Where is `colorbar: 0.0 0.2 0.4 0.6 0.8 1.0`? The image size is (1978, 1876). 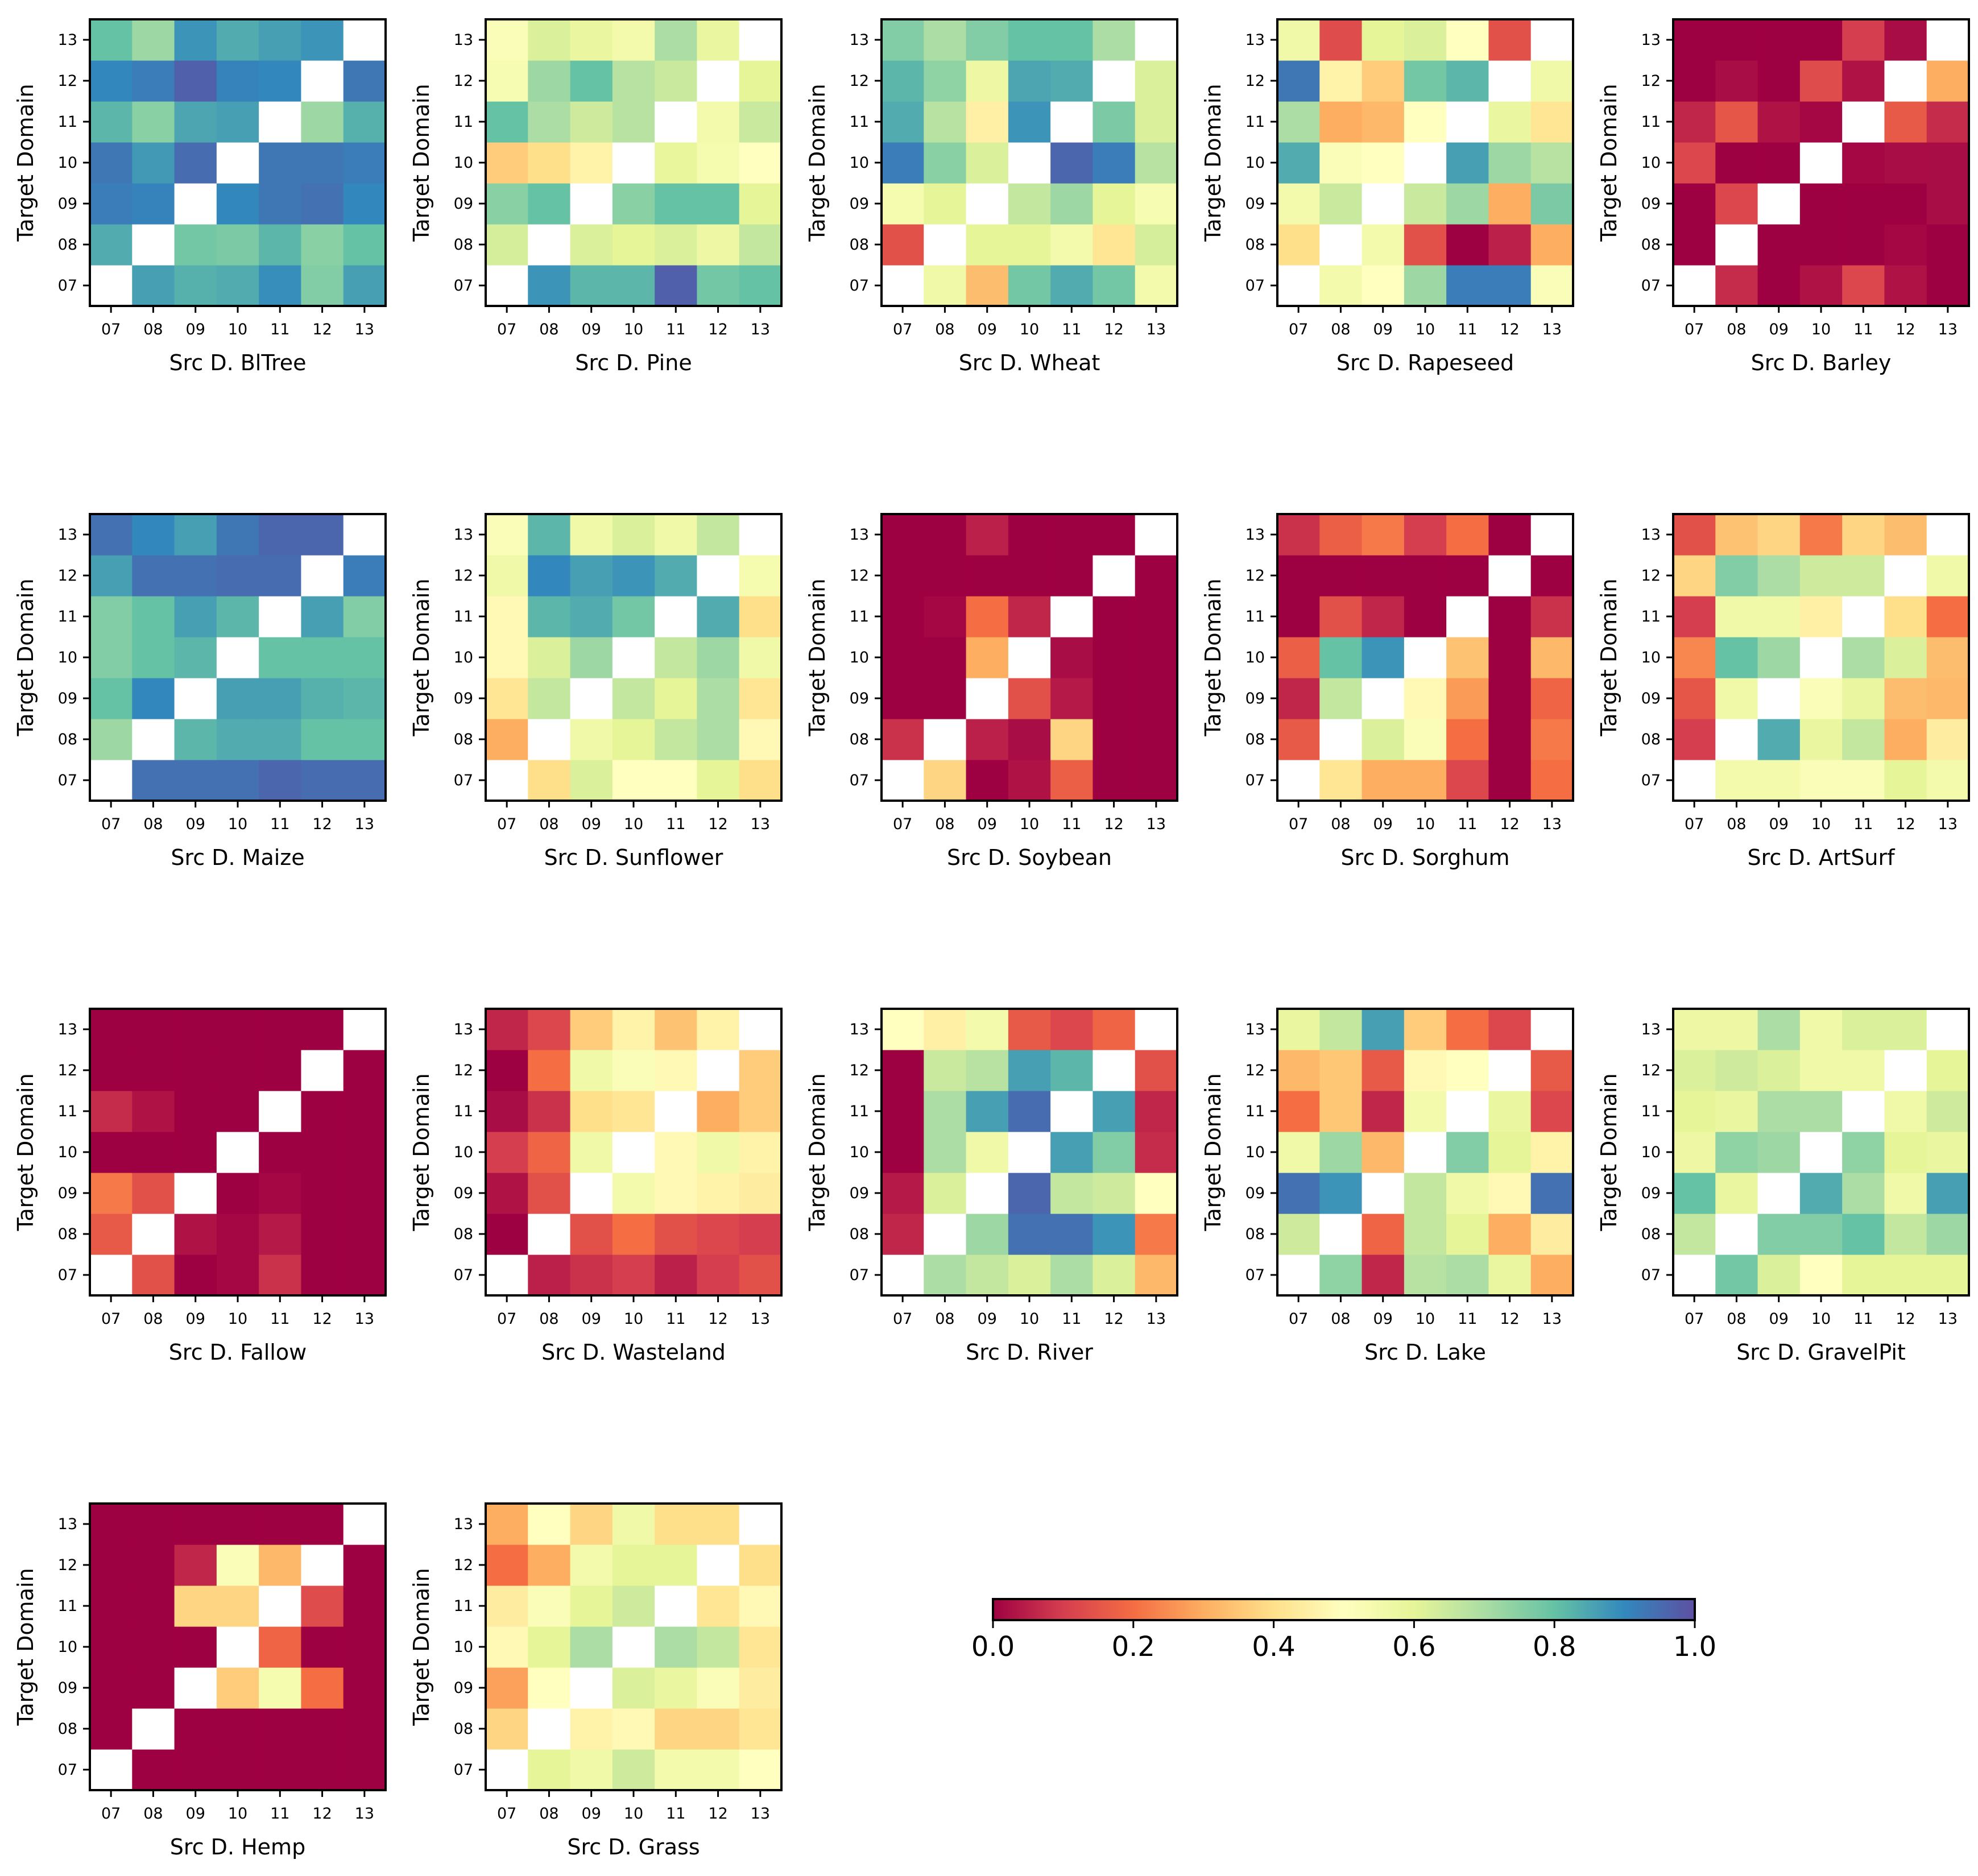
colorbar: 0.0 0.2 0.4 0.6 0.8 1.0 is located at coordinates (1343, 1630).